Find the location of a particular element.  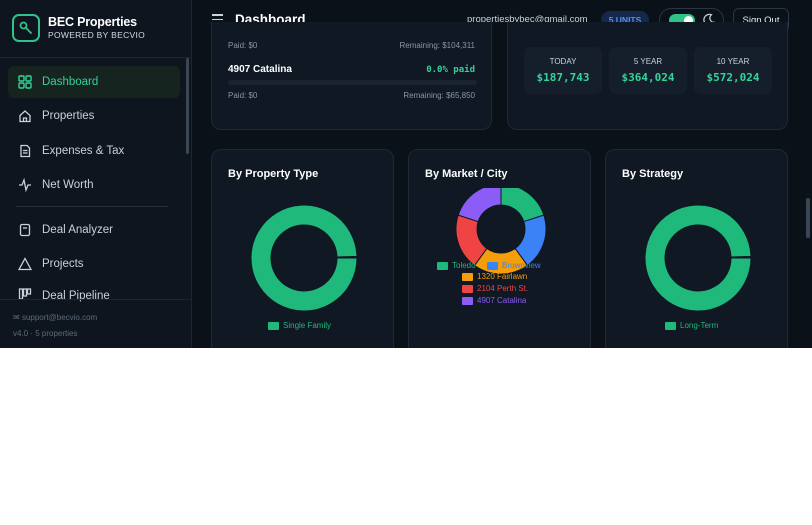

projection-10-year: 10 YEAR $572,024 is located at coordinates (733, 70).